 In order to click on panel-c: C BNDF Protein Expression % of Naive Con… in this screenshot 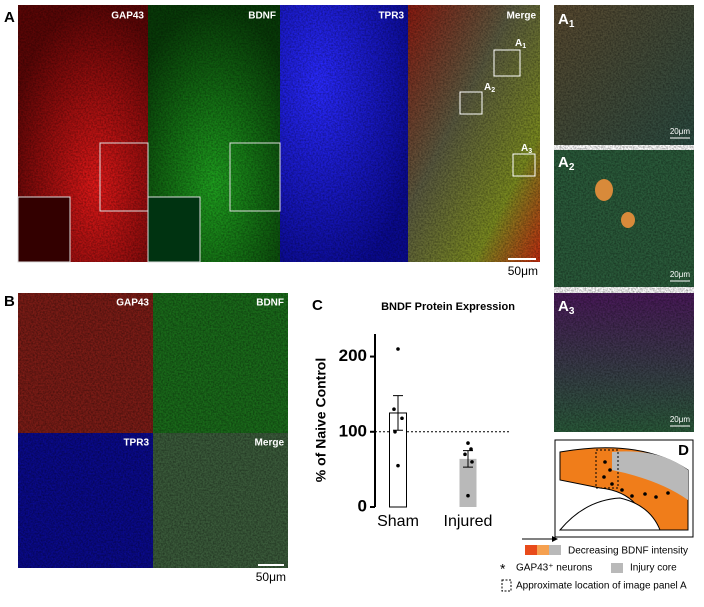, I will do `click(413, 413)`.